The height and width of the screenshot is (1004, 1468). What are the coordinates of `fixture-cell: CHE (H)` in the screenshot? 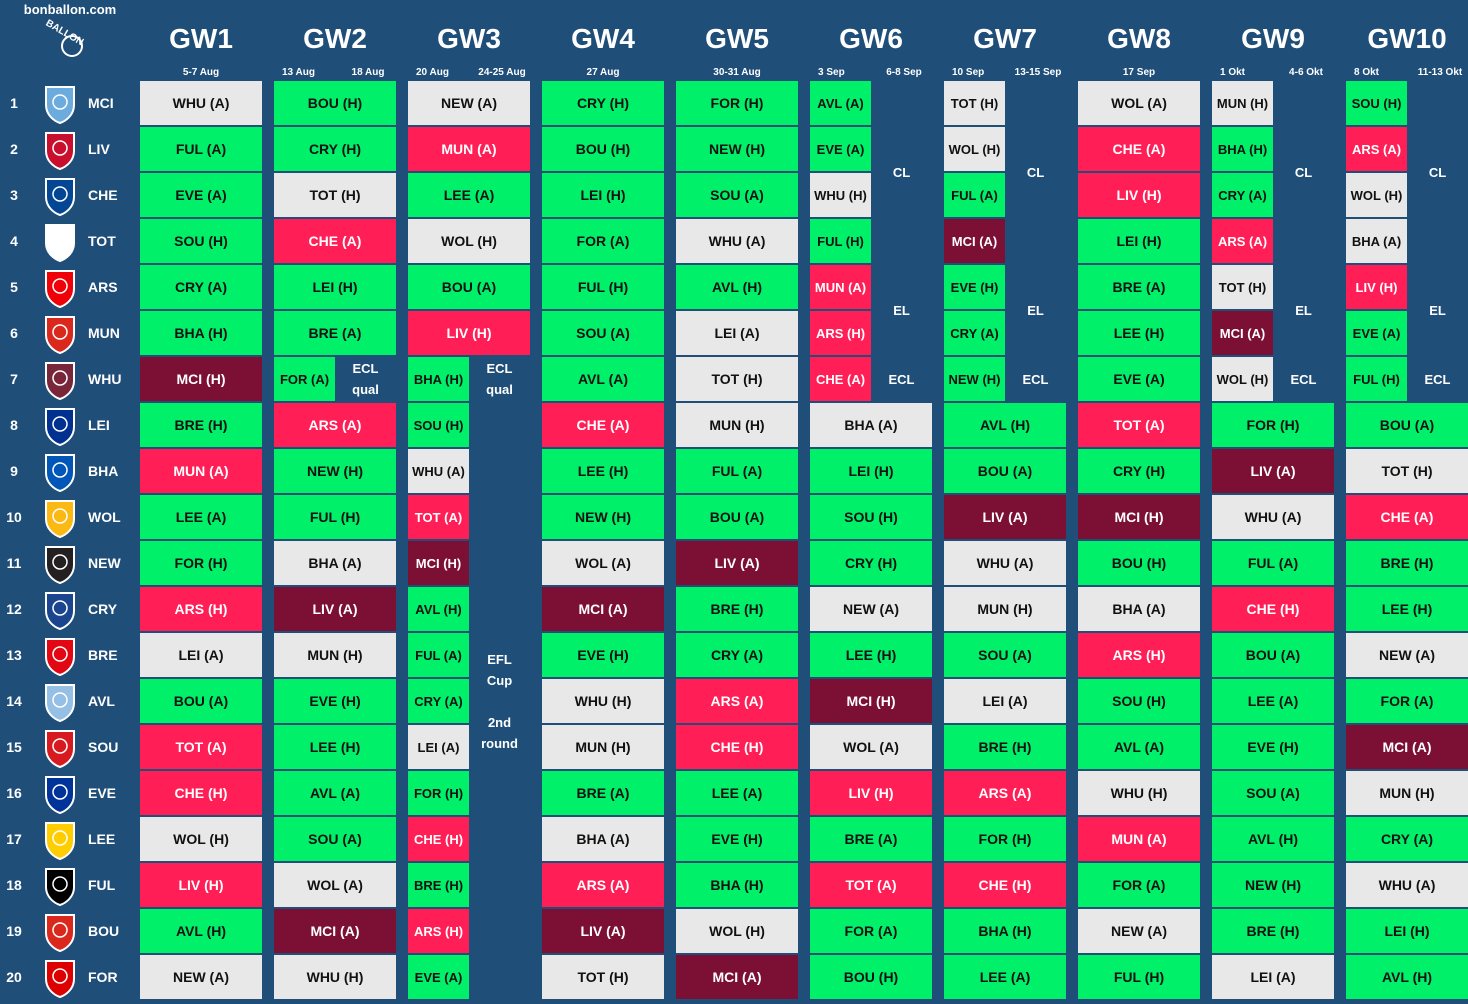 It's located at (1005, 885).